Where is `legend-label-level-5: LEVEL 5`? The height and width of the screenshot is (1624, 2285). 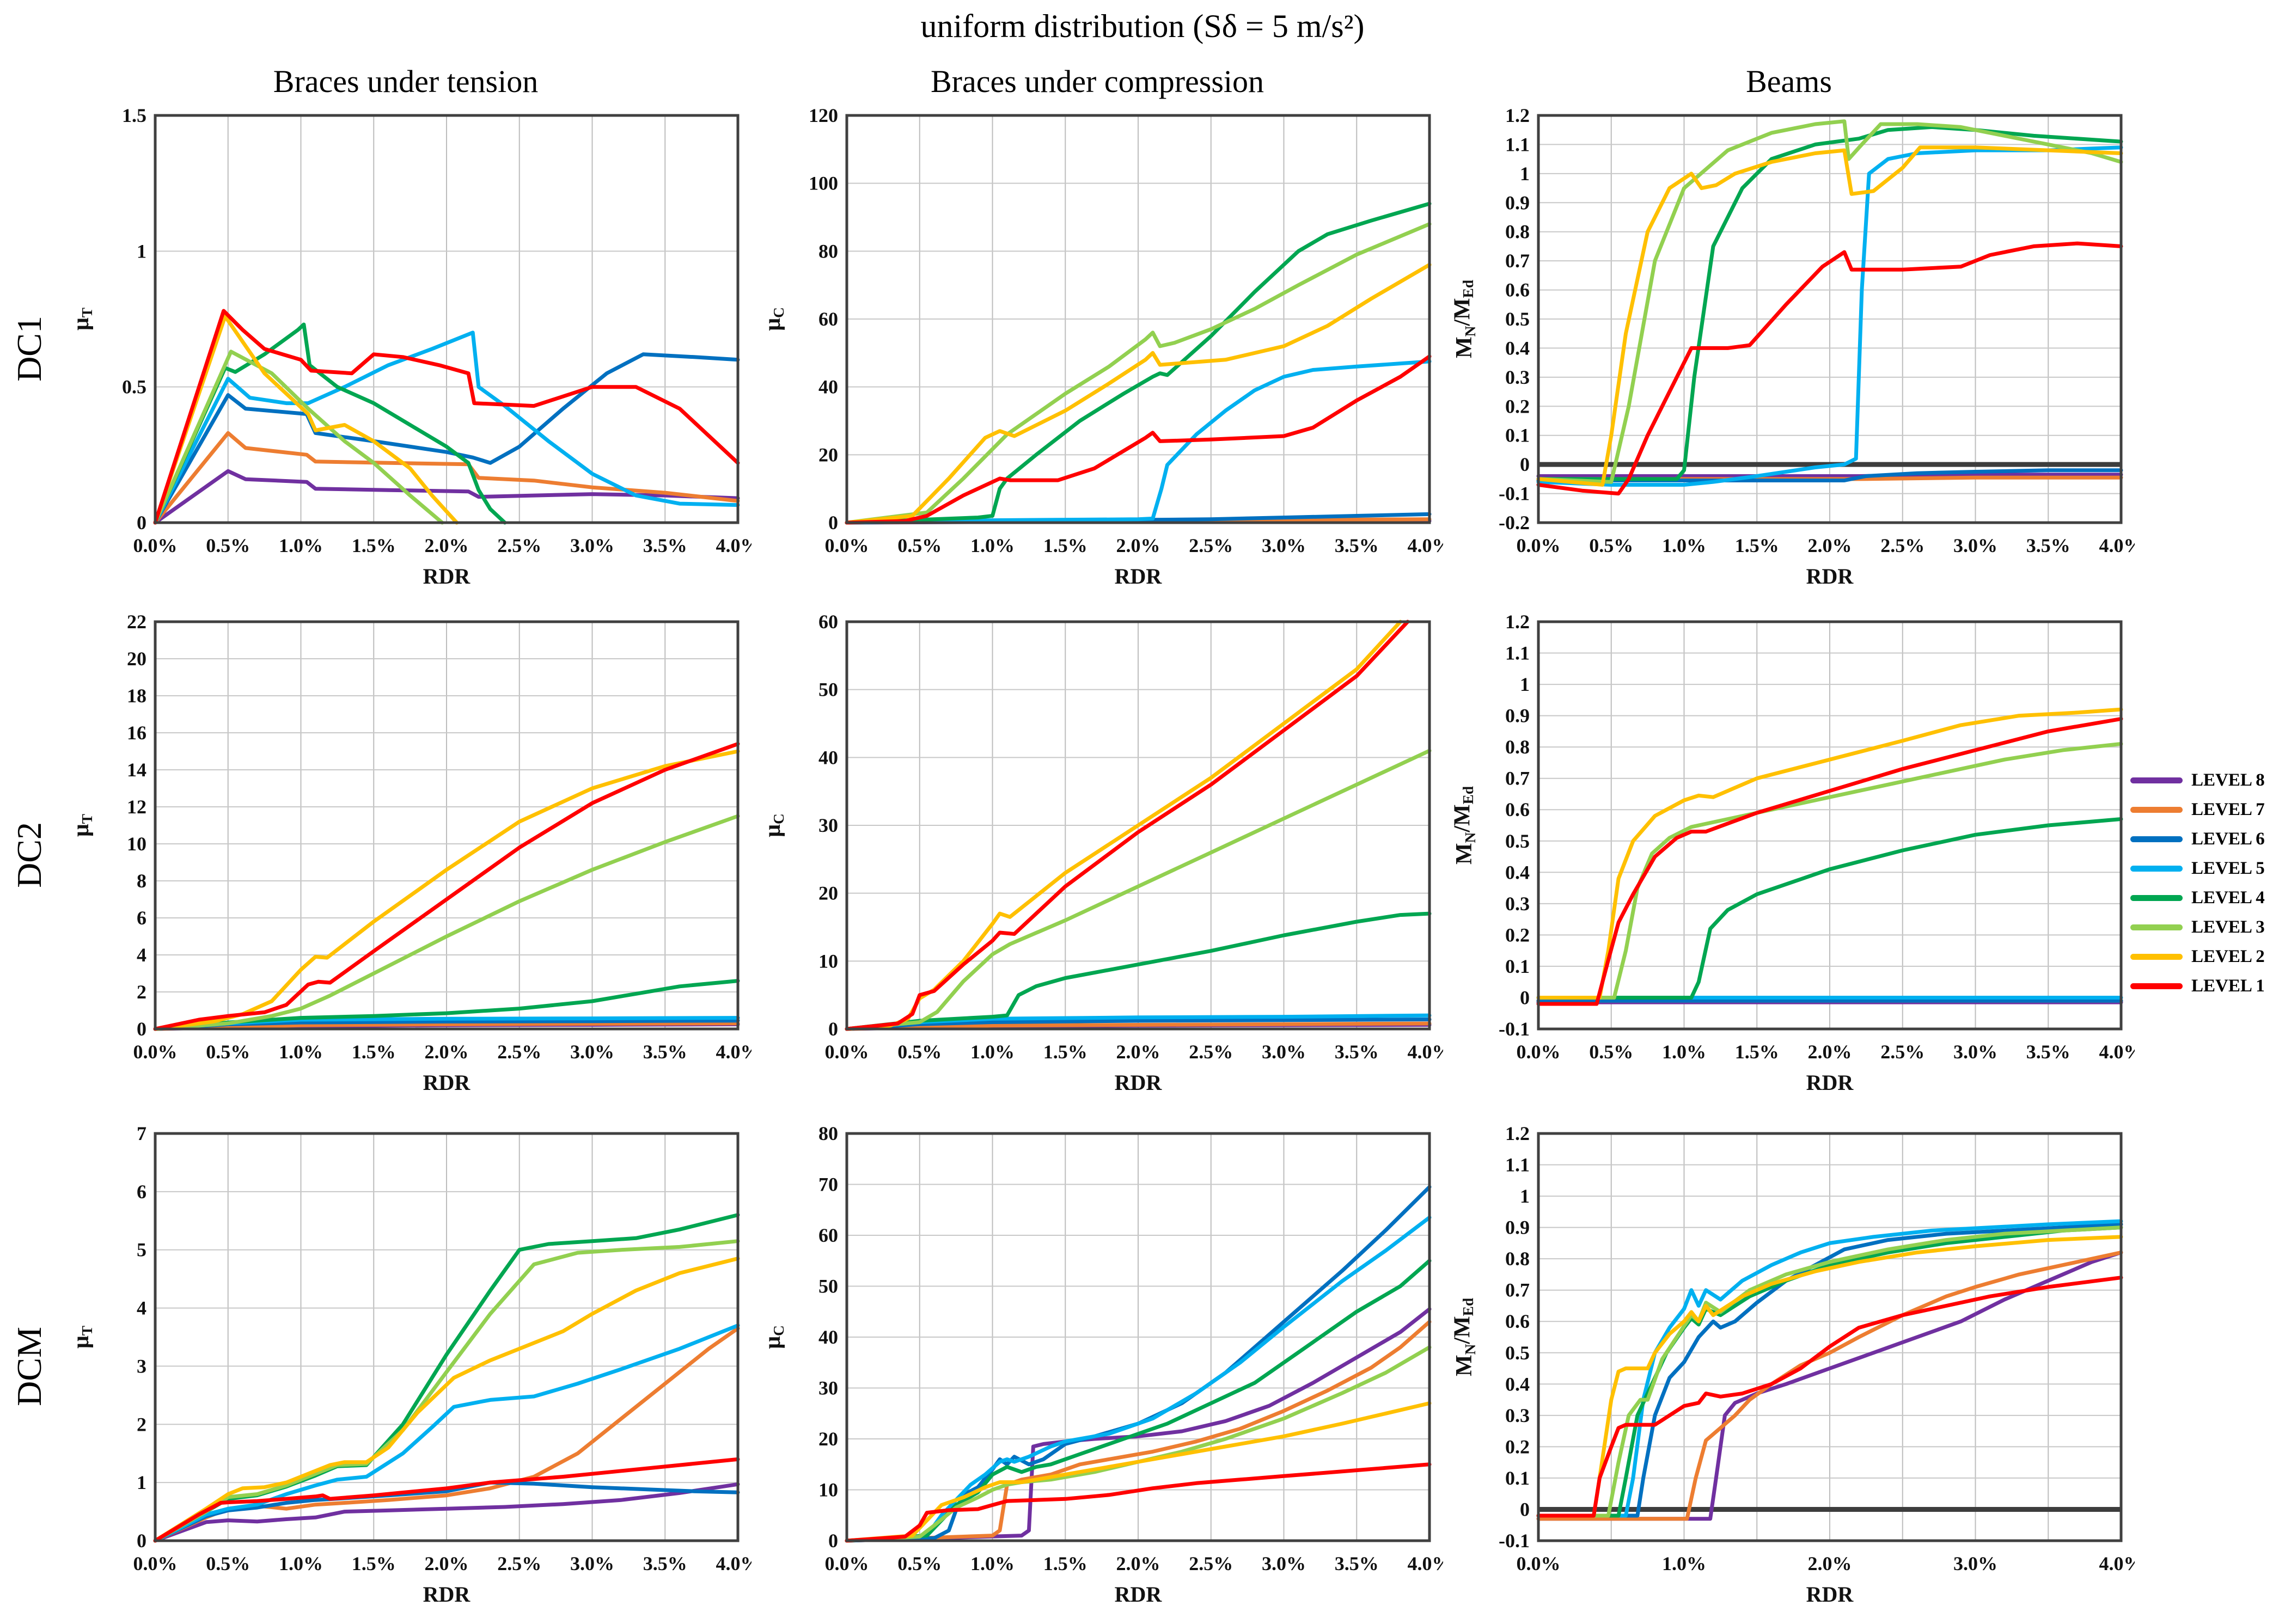 legend-label-level-5: LEVEL 5 is located at coordinates (2228, 868).